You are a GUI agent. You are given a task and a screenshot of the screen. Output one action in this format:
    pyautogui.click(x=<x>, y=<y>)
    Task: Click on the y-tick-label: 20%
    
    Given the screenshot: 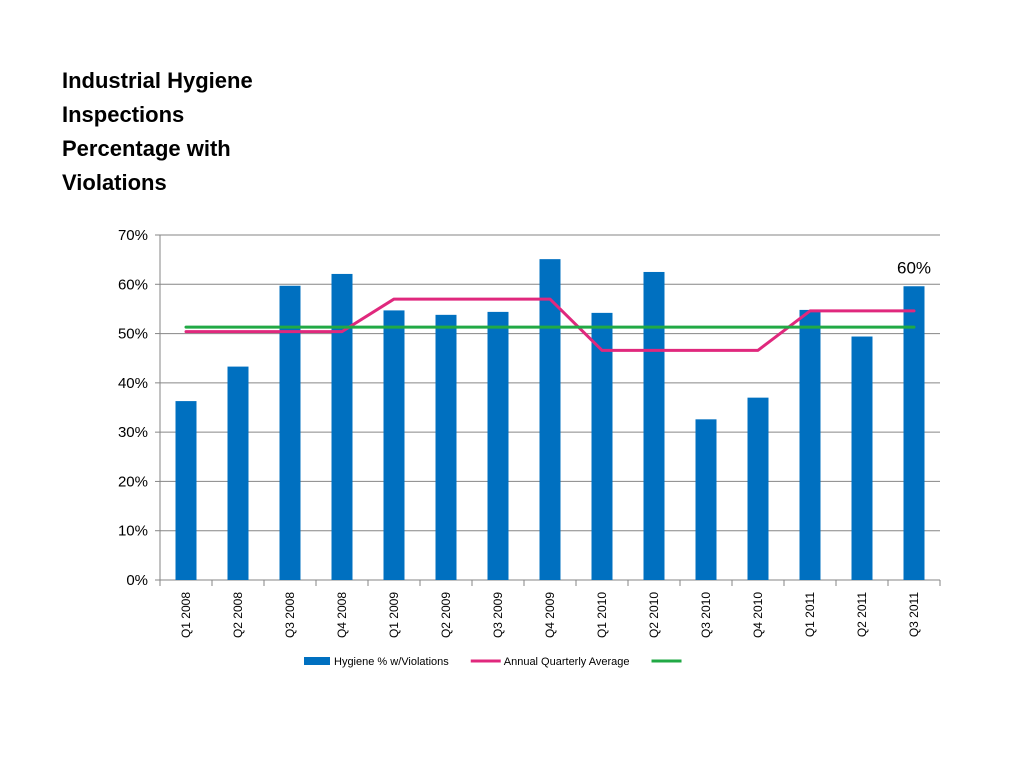 What is the action you would take?
    pyautogui.click(x=133, y=481)
    